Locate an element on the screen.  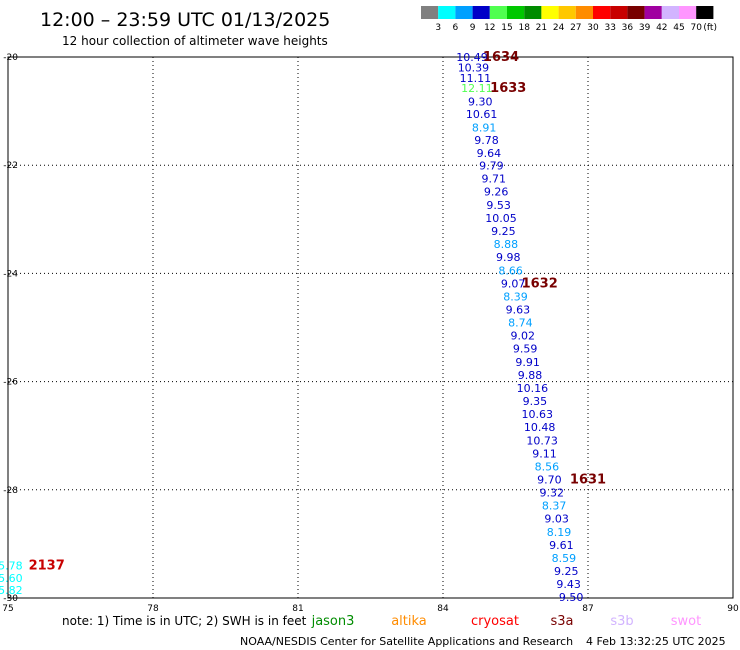
wave-height-point: 9.35 is located at coordinates (535, 401).